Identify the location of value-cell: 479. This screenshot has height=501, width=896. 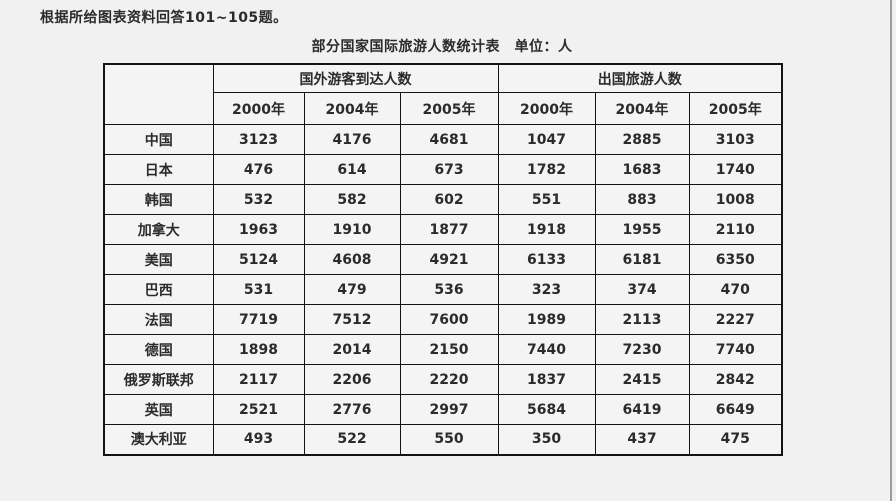
(352, 289).